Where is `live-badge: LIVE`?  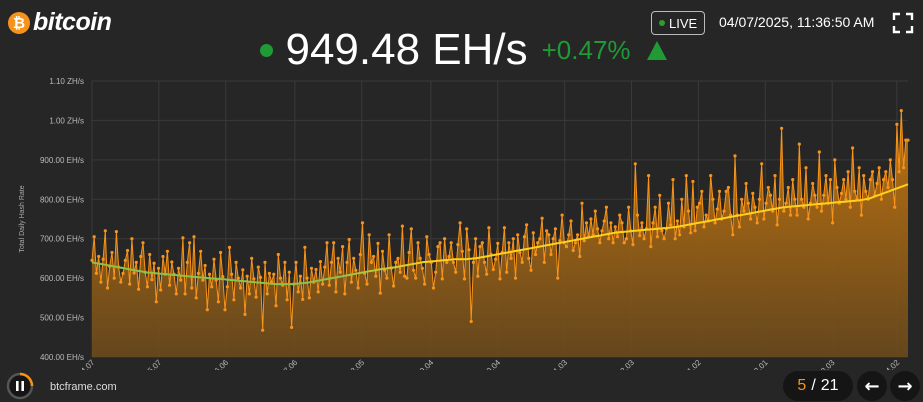
live-badge: LIVE is located at coordinates (678, 23).